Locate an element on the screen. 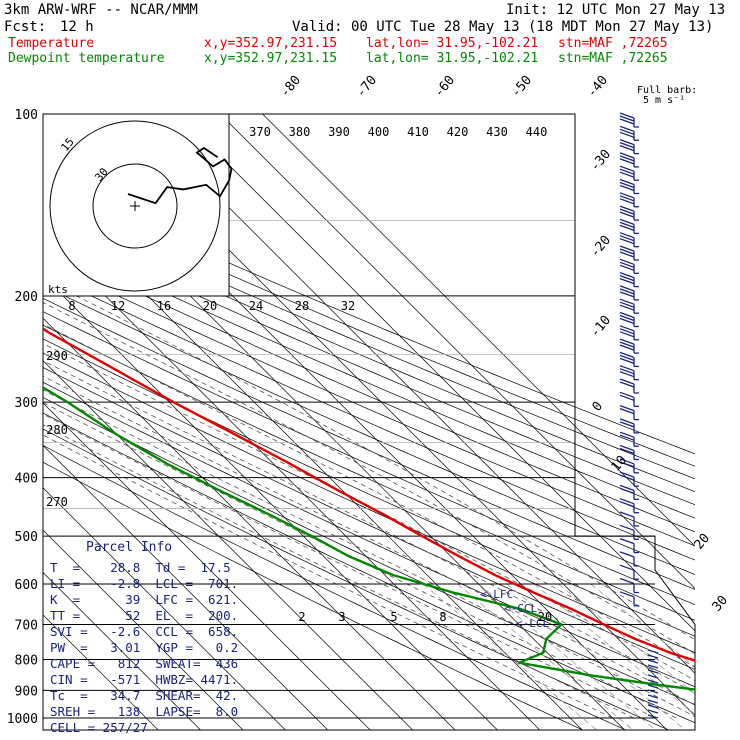 The image size is (740, 740). temperature-tick-label: 20 is located at coordinates (703, 542).